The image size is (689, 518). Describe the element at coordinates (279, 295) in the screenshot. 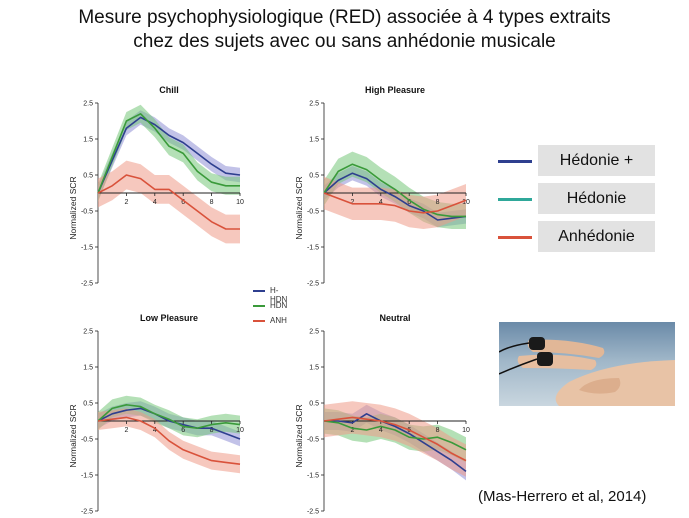

I see `mini-legend-label: H-HDN` at that location.